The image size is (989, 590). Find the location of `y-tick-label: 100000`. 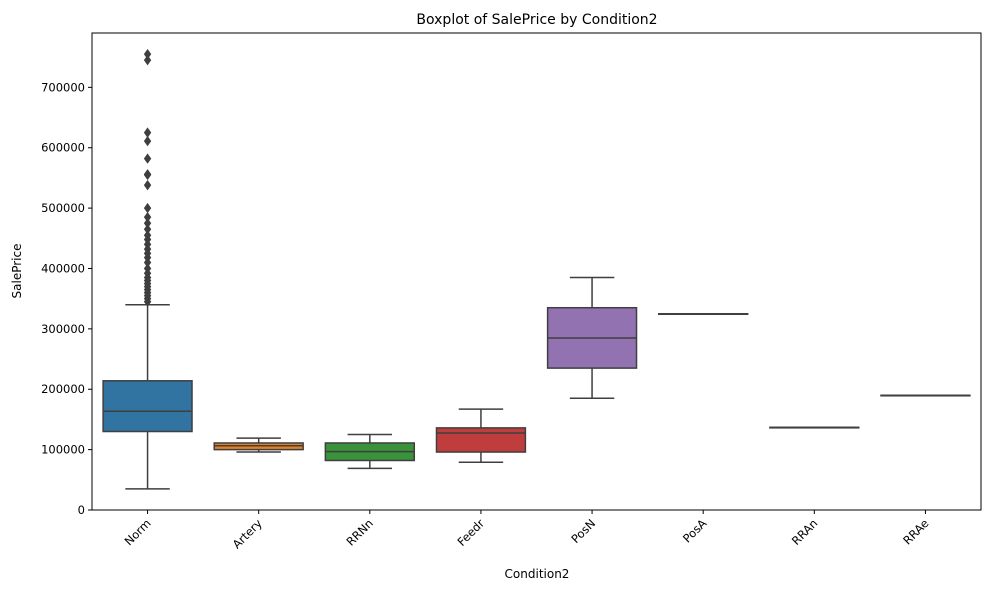

y-tick-label: 100000 is located at coordinates (63, 450).